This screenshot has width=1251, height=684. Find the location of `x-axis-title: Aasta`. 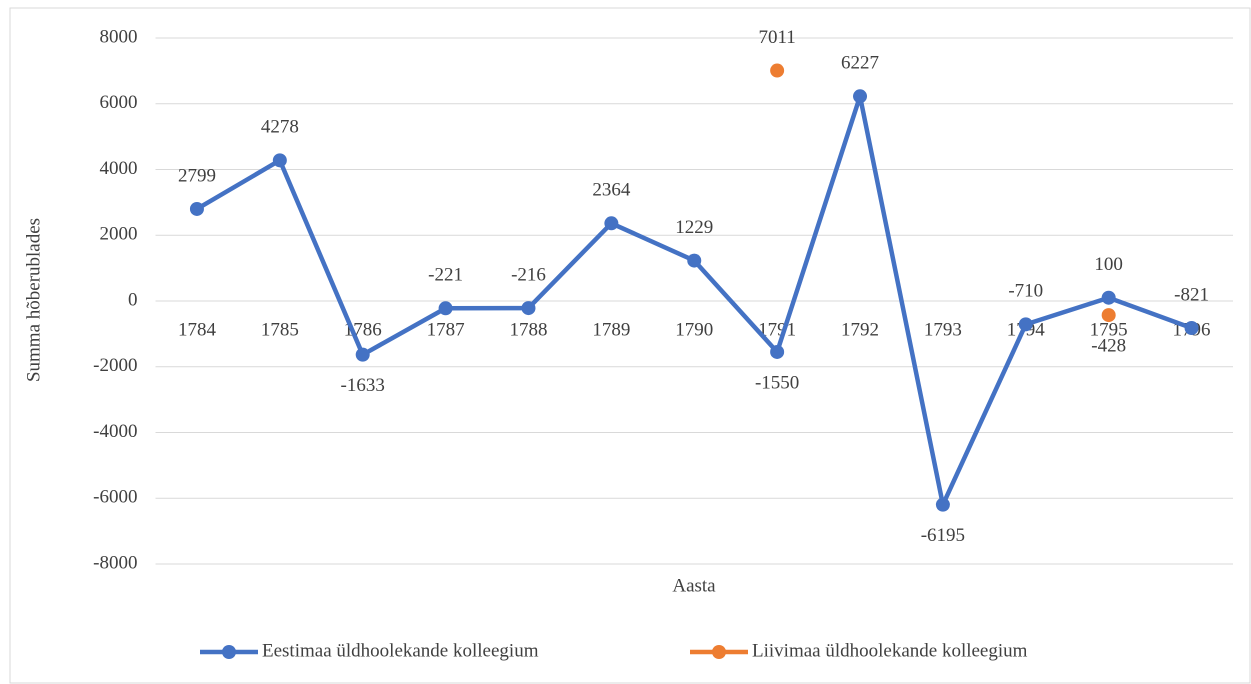

x-axis-title: Aasta is located at coordinates (694, 585).